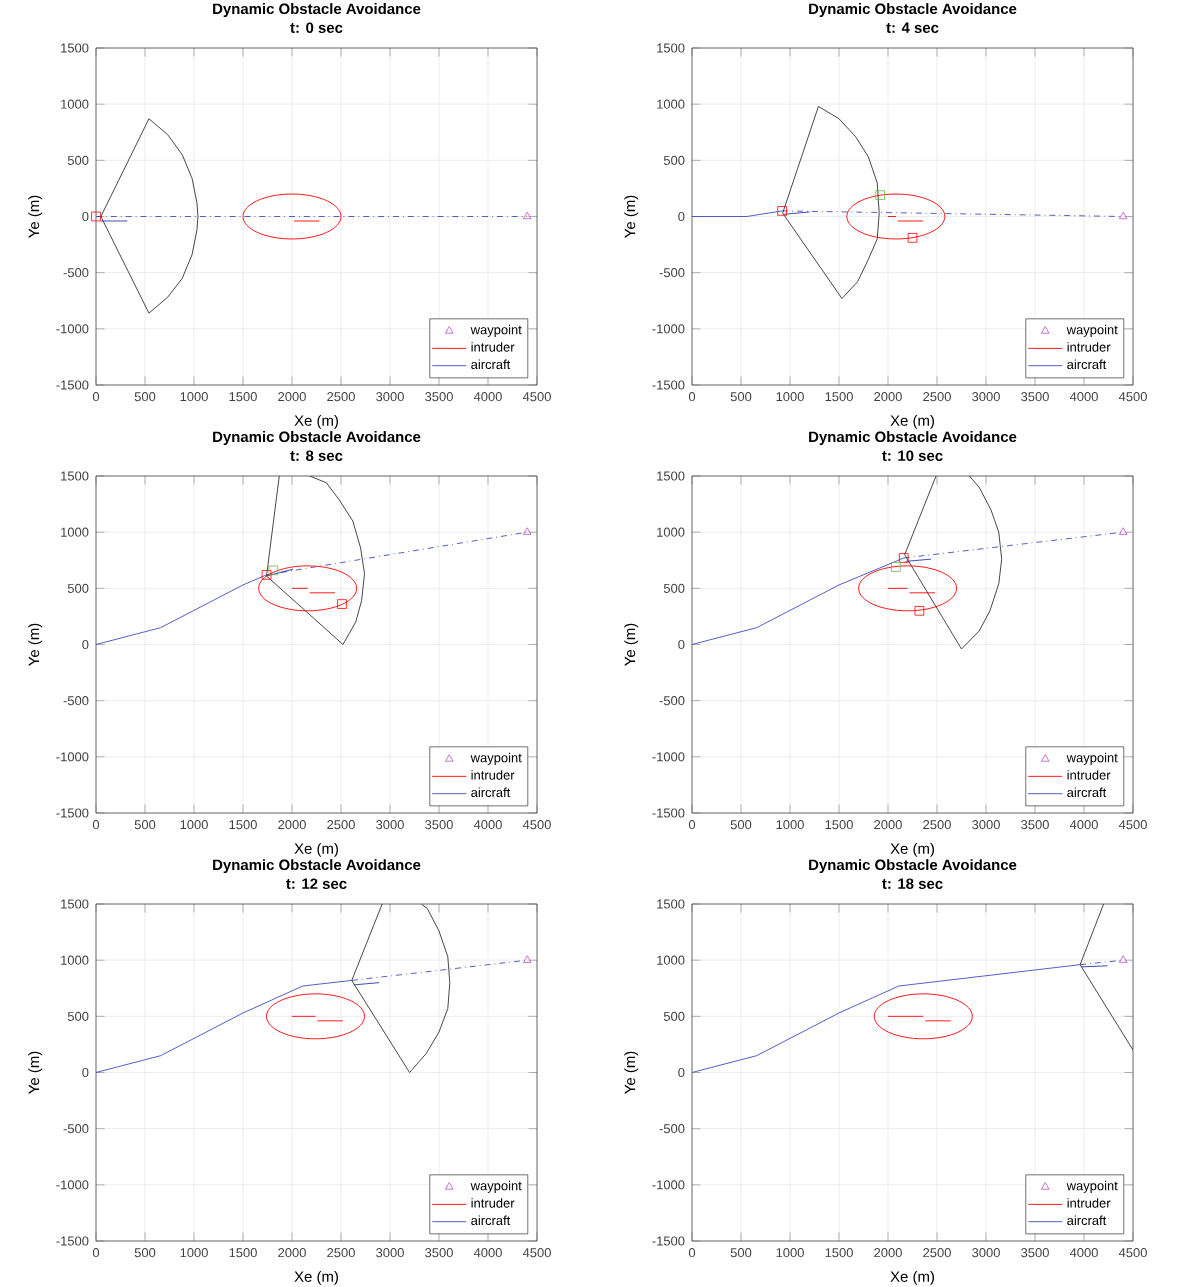 The width and height of the screenshot is (1194, 1287). I want to click on chart-subtitle: t: 10 sec, so click(912, 456).